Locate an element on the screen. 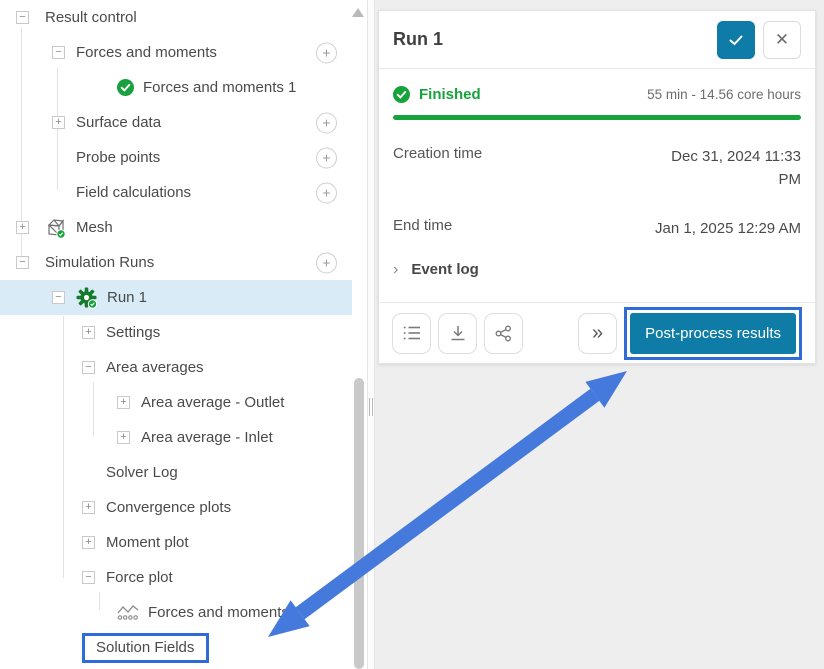 This screenshot has width=824, height=669. more-actions-button: » is located at coordinates (598, 333).